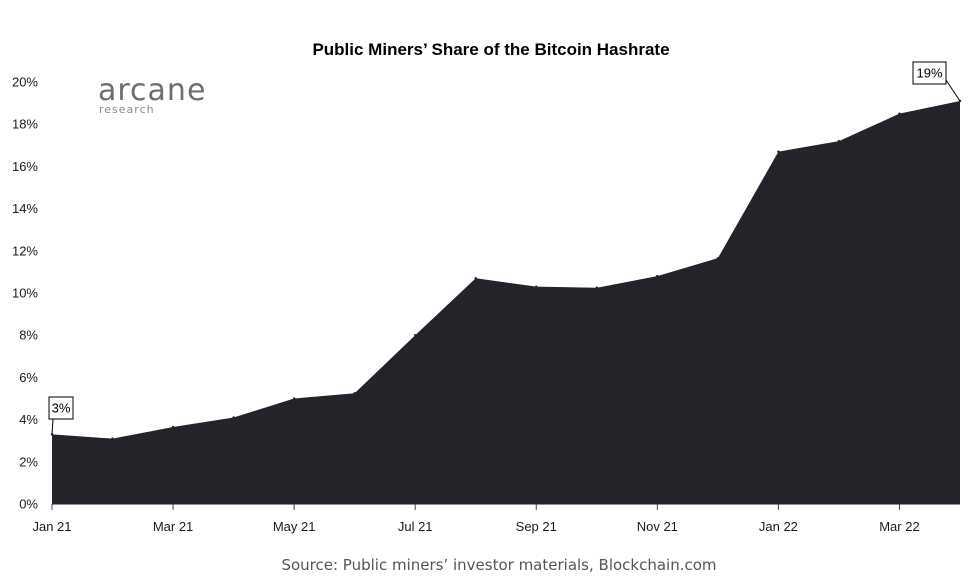  What do you see at coordinates (294, 526) in the screenshot?
I see `x-tick-label: May 21` at bounding box center [294, 526].